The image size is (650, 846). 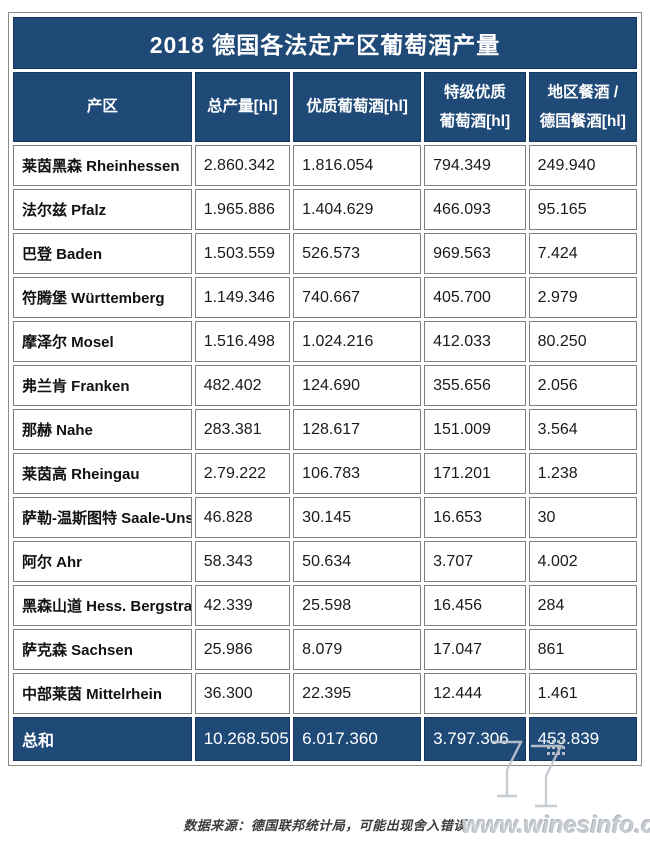 What do you see at coordinates (475, 107) in the screenshot?
I see `column-header-premium: 特级优质 葡萄酒[hl]` at bounding box center [475, 107].